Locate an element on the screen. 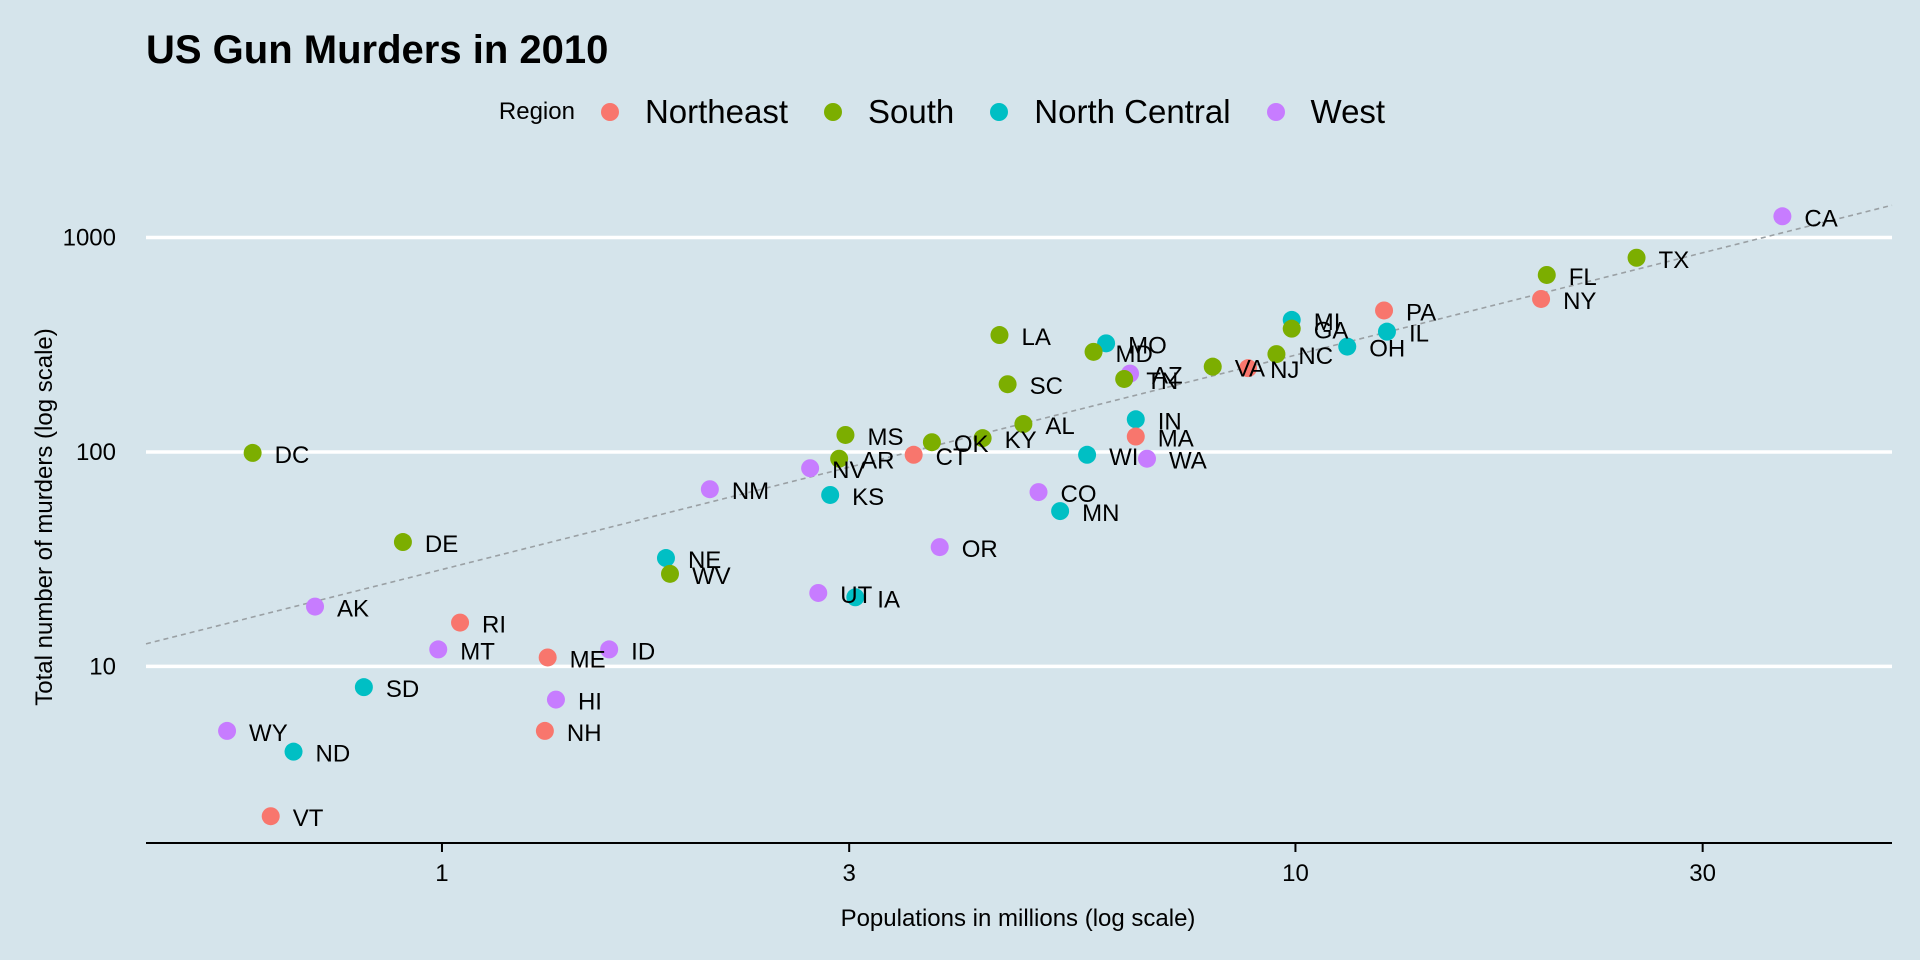 The height and width of the screenshot is (960, 1920). point-label-in: IN is located at coordinates (1170, 421).